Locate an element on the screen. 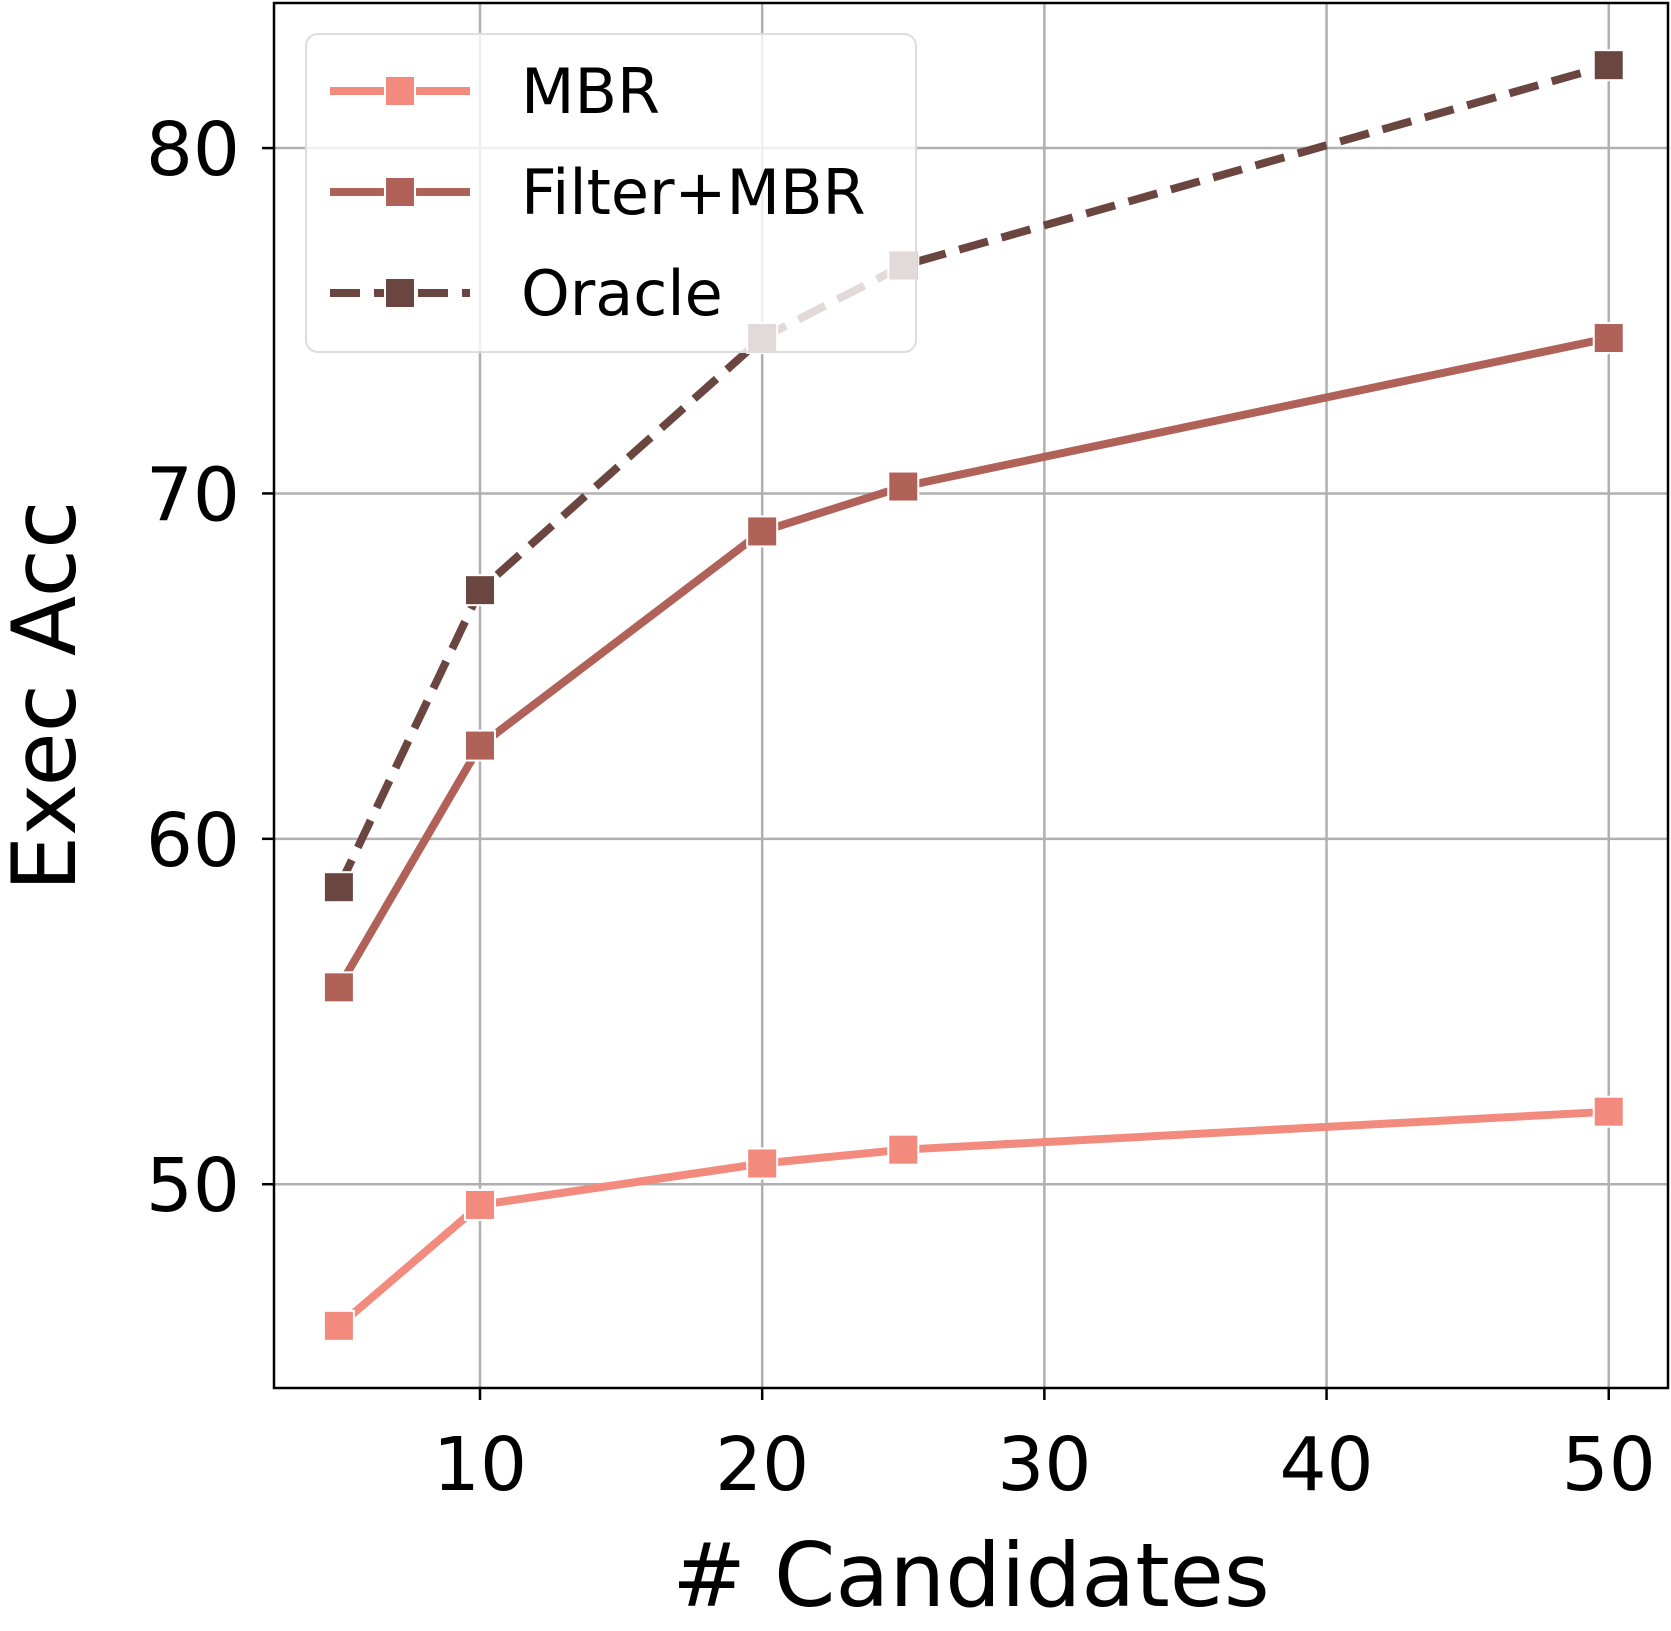 This screenshot has height=1631, width=1671. x-axis-title: # Candidates is located at coordinates (970, 1575).